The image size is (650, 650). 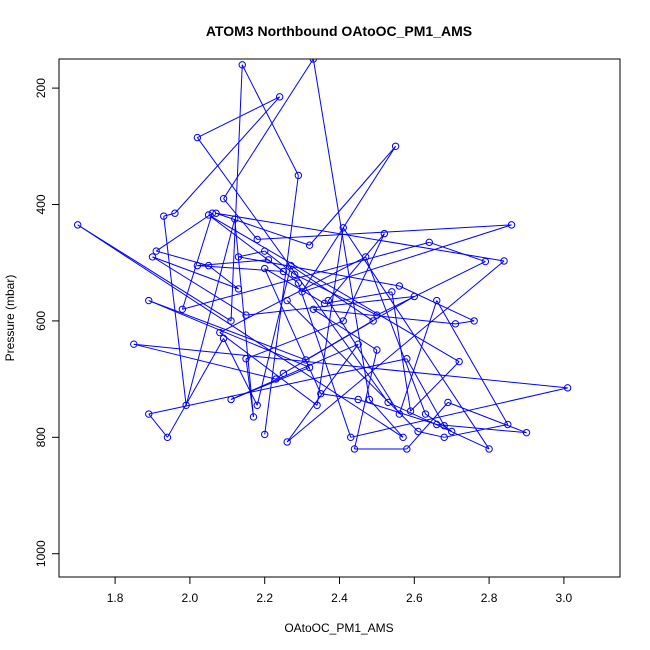 What do you see at coordinates (264, 598) in the screenshot?
I see `x-tick-label: 2.2` at bounding box center [264, 598].